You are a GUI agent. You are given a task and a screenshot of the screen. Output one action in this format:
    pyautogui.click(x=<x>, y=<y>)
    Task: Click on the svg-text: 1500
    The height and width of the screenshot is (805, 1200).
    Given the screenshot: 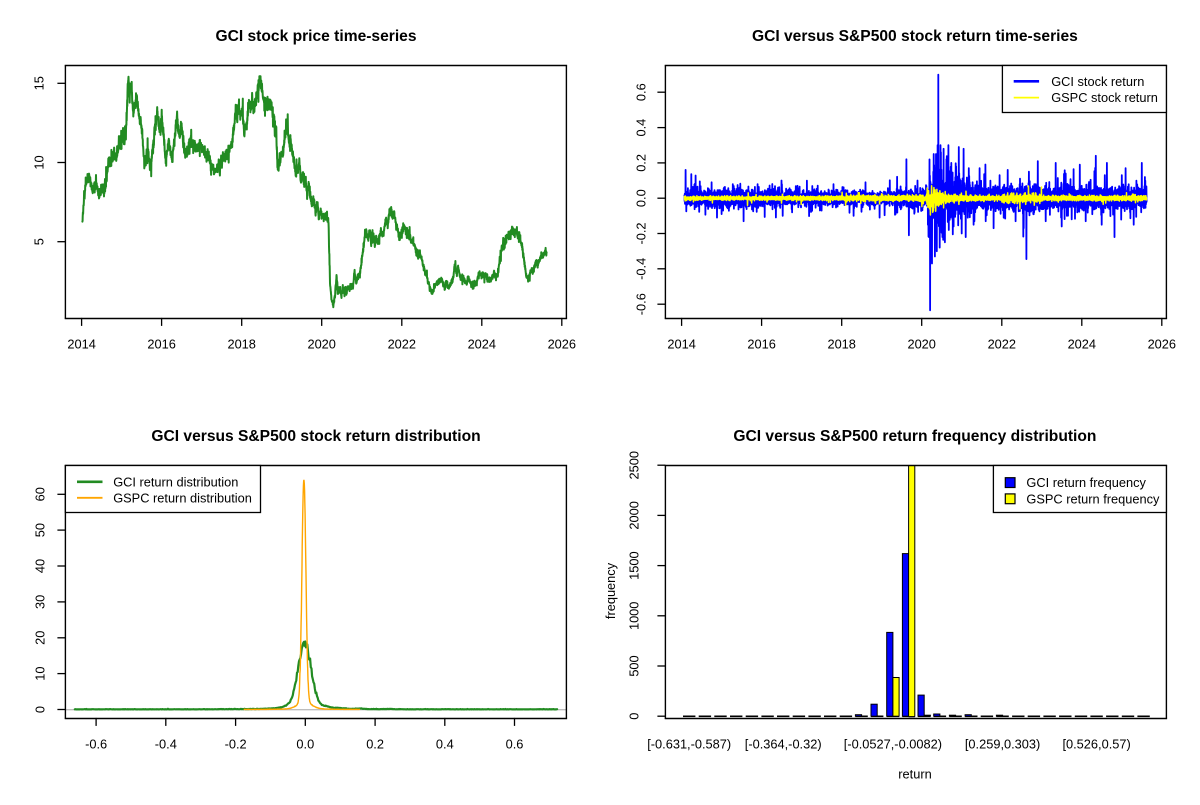 What is the action you would take?
    pyautogui.click(x=634, y=565)
    